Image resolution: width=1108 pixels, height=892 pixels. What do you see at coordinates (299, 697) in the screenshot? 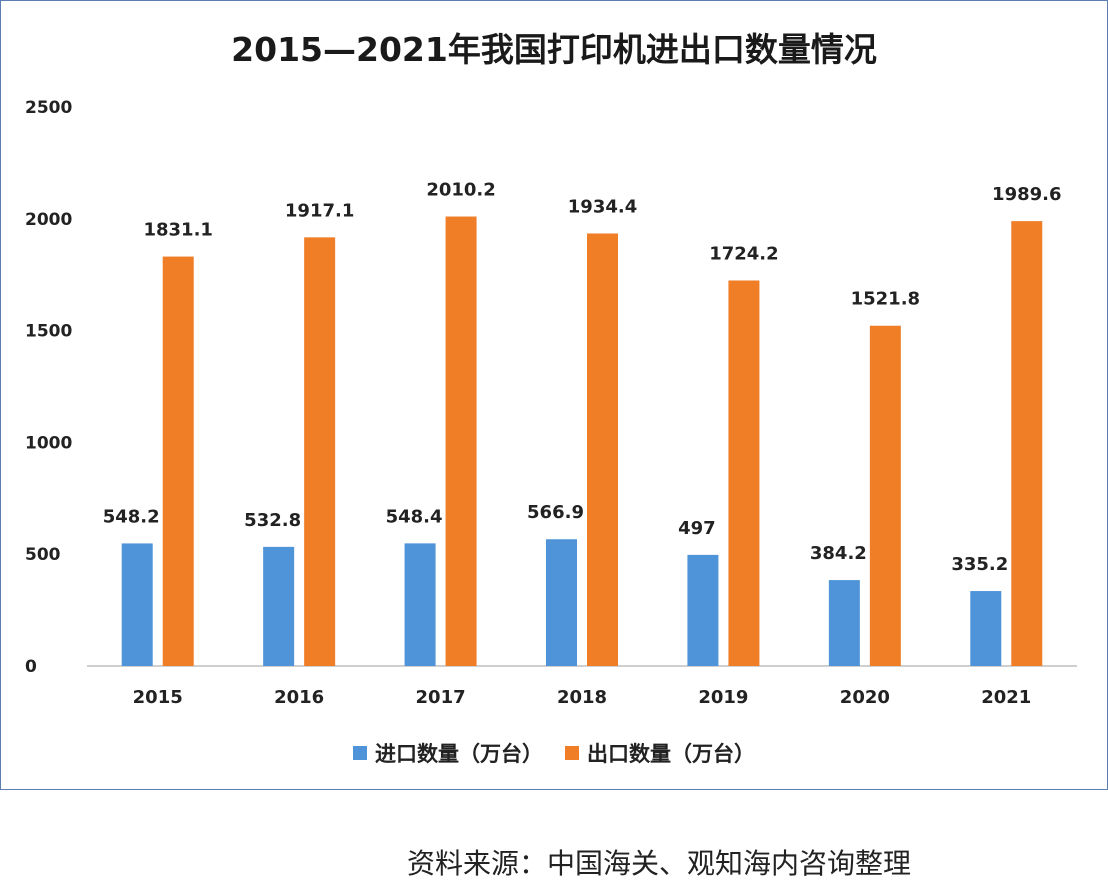
I see `x-tick-label: 2016` at bounding box center [299, 697].